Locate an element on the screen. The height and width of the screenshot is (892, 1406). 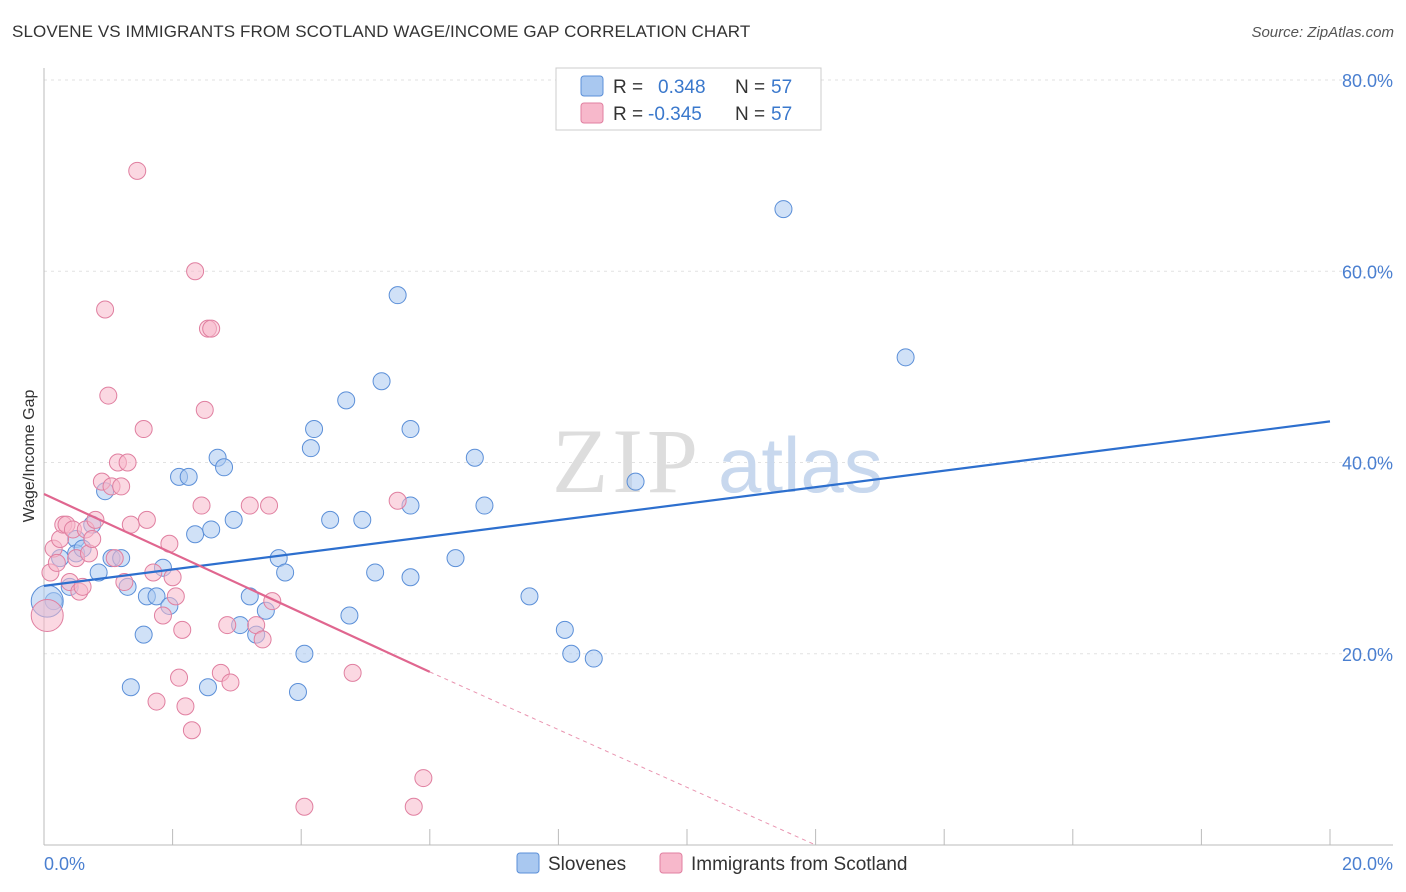
bottom-legend-slovenes: Slovenes is located at coordinates (587, 864).